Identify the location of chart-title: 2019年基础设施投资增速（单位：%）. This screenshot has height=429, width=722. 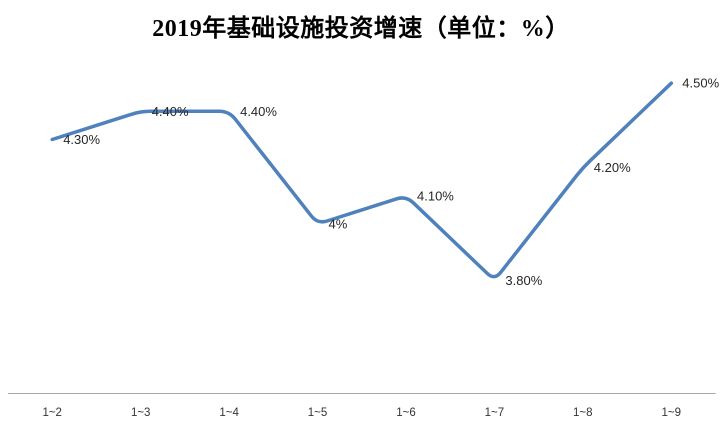
(361, 29).